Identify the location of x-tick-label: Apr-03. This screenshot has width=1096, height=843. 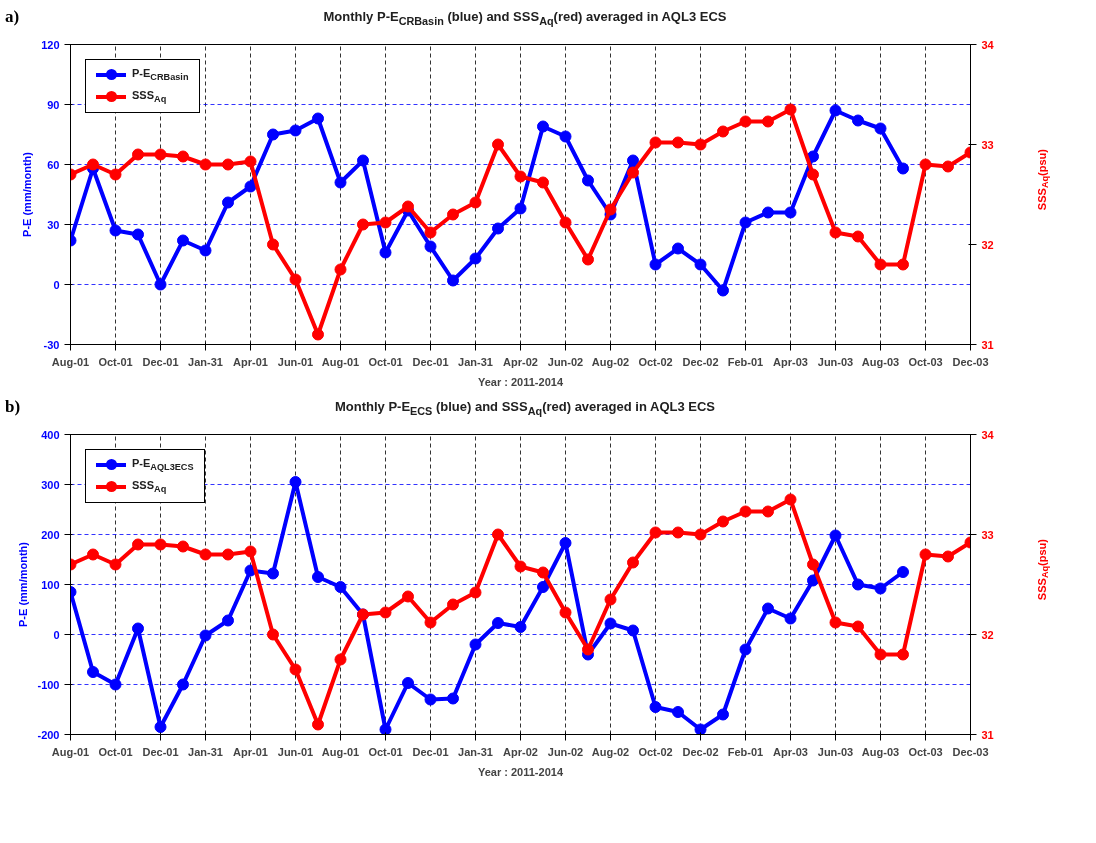
(790, 361).